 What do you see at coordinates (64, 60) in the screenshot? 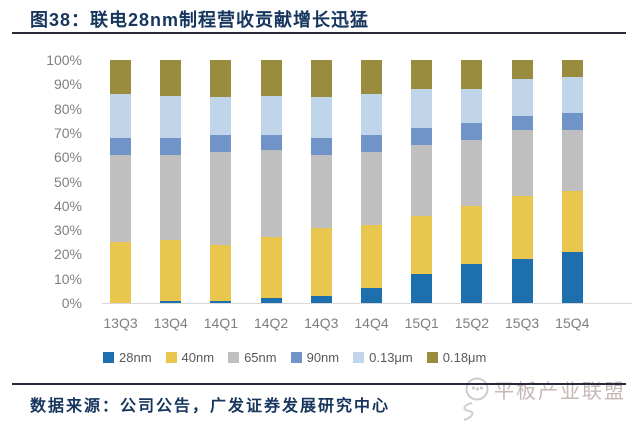
I see `y-tick-label: 100%` at bounding box center [64, 60].